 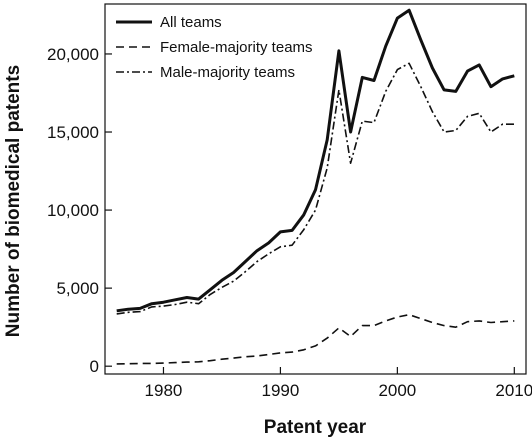 What do you see at coordinates (315, 339) in the screenshot?
I see `series-line-female-majority-teams` at bounding box center [315, 339].